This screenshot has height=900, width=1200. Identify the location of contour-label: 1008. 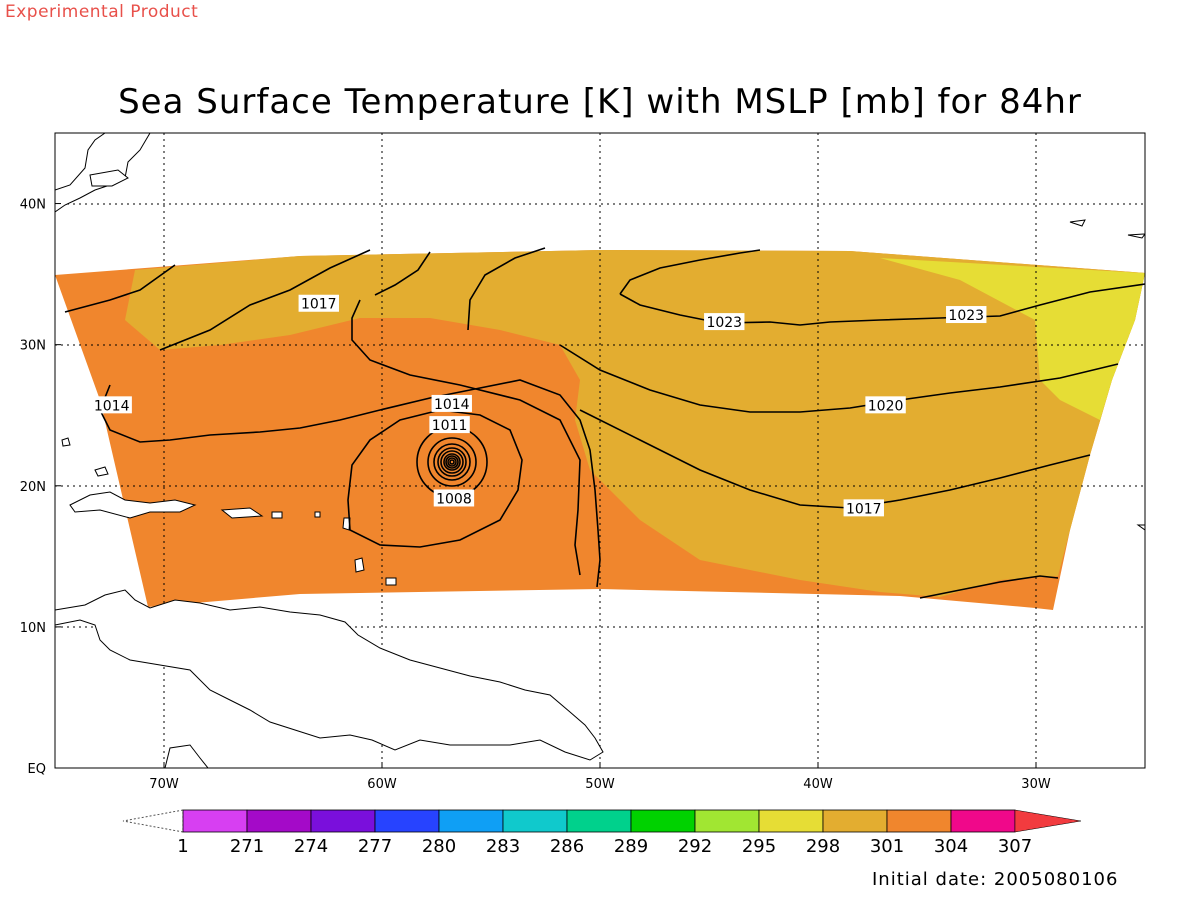
(454, 499).